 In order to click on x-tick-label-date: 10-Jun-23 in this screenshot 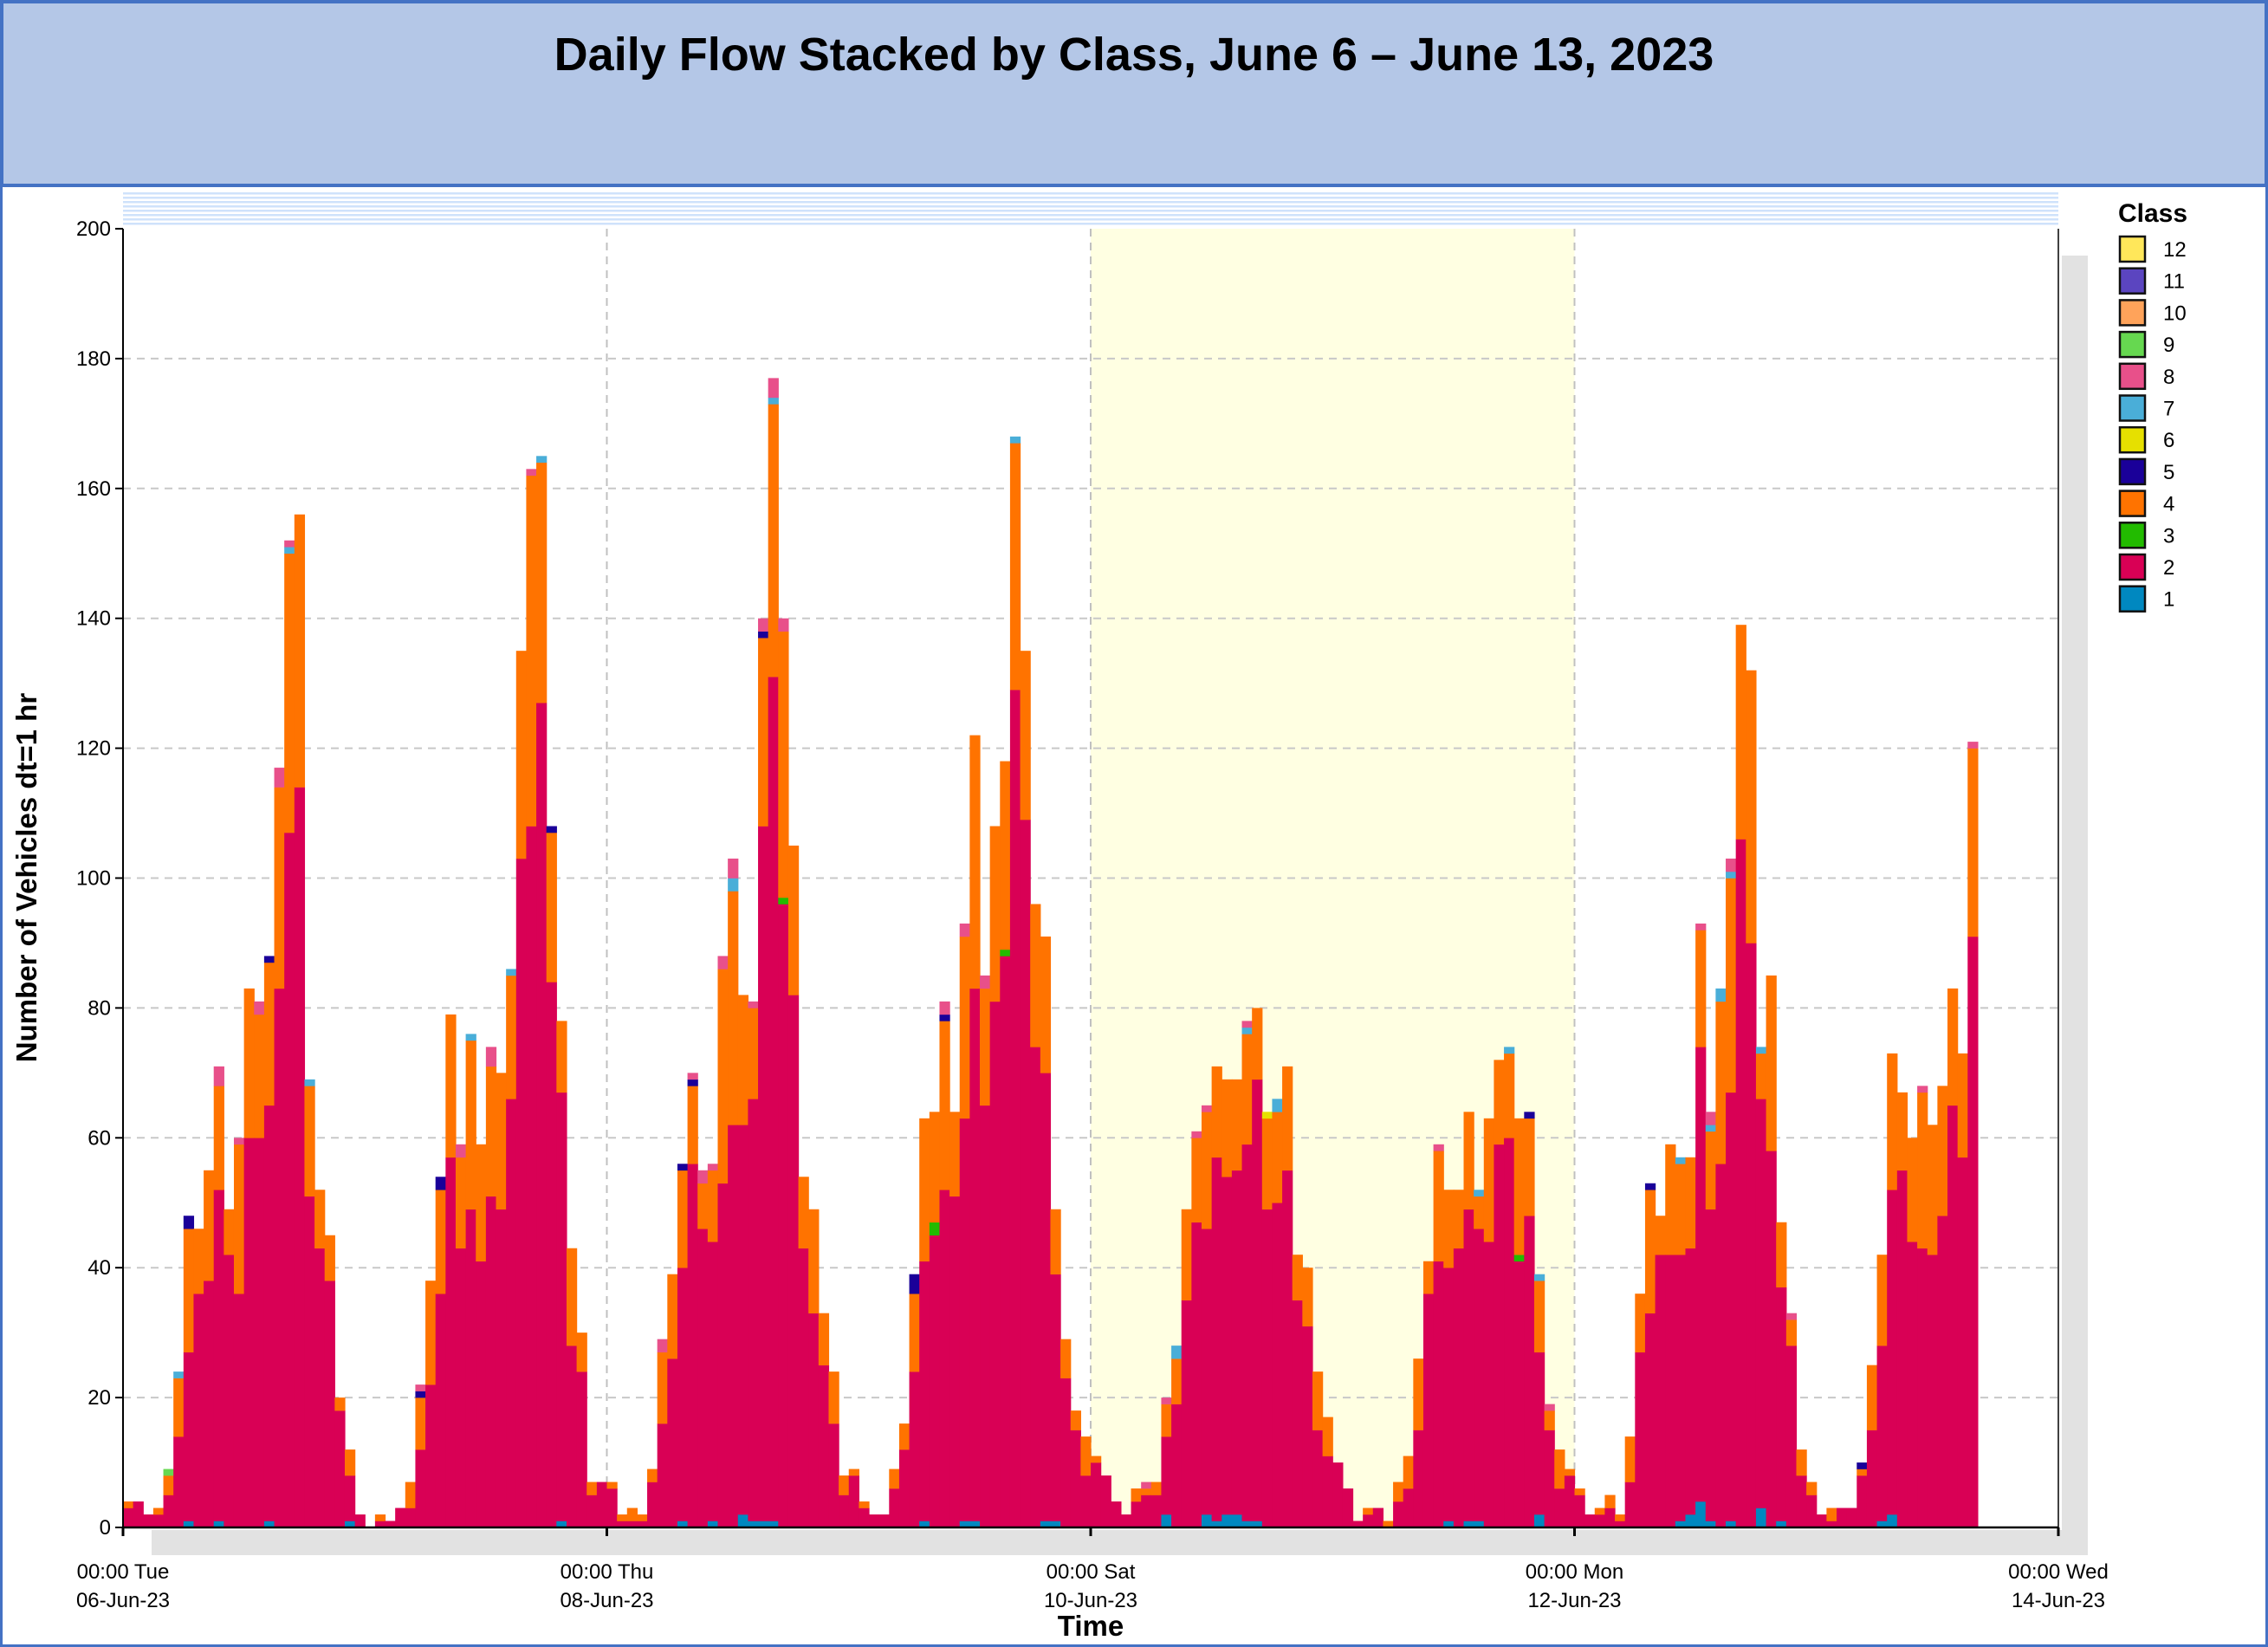, I will do `click(1090, 1600)`.